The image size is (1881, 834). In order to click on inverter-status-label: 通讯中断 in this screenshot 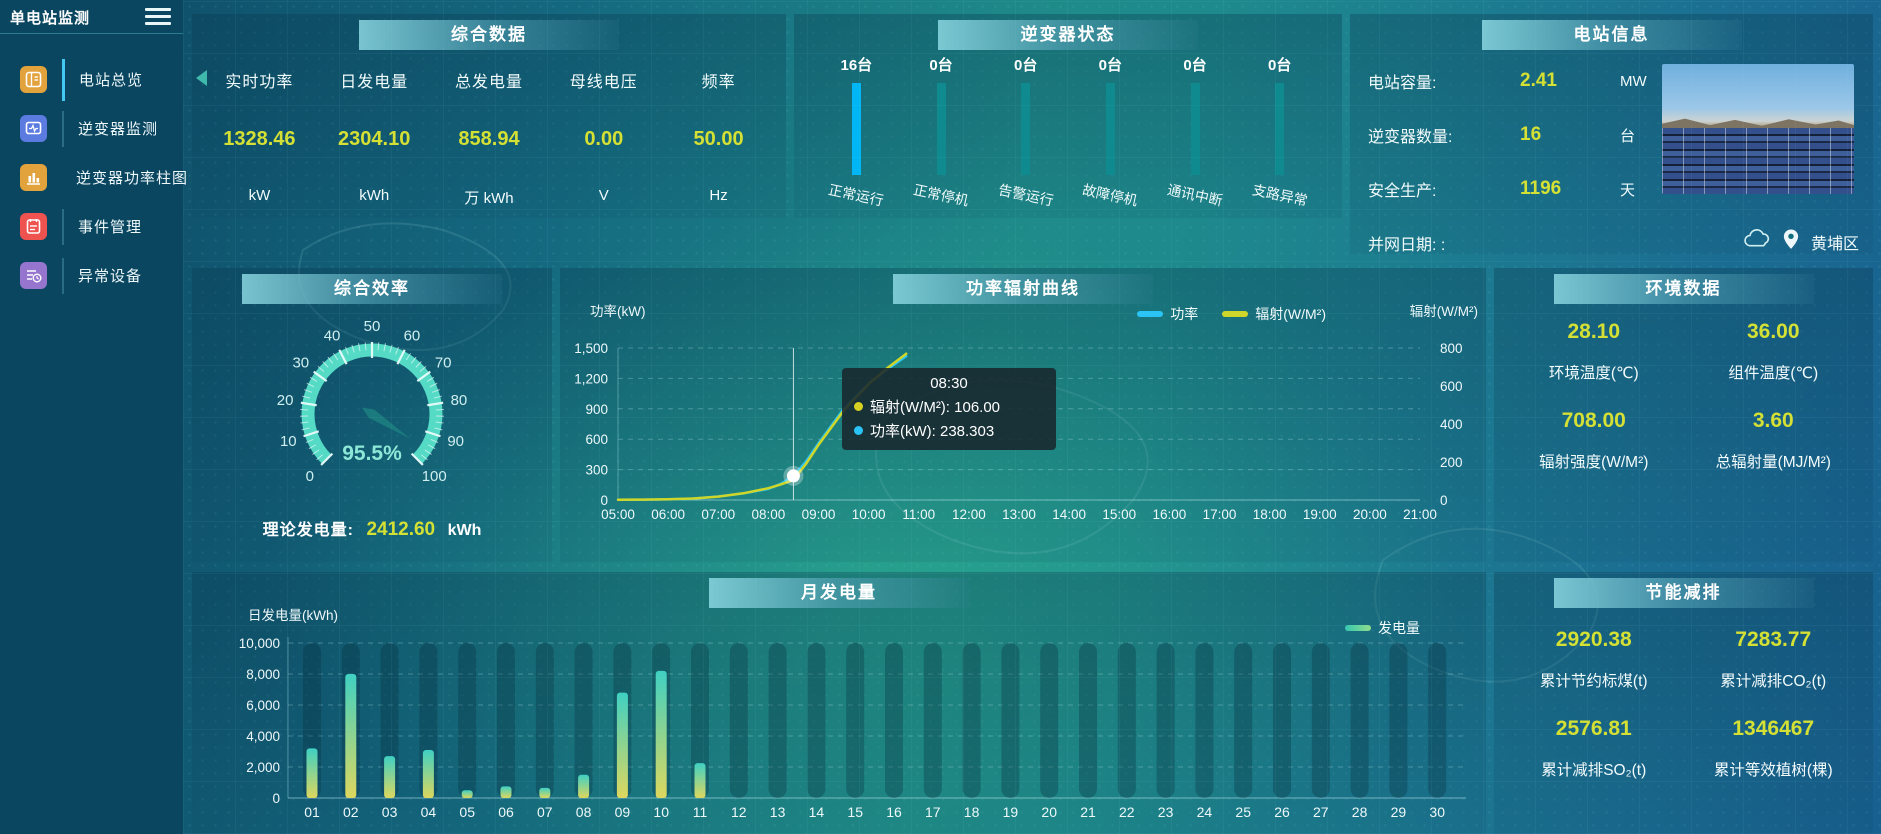, I will do `click(1195, 195)`.